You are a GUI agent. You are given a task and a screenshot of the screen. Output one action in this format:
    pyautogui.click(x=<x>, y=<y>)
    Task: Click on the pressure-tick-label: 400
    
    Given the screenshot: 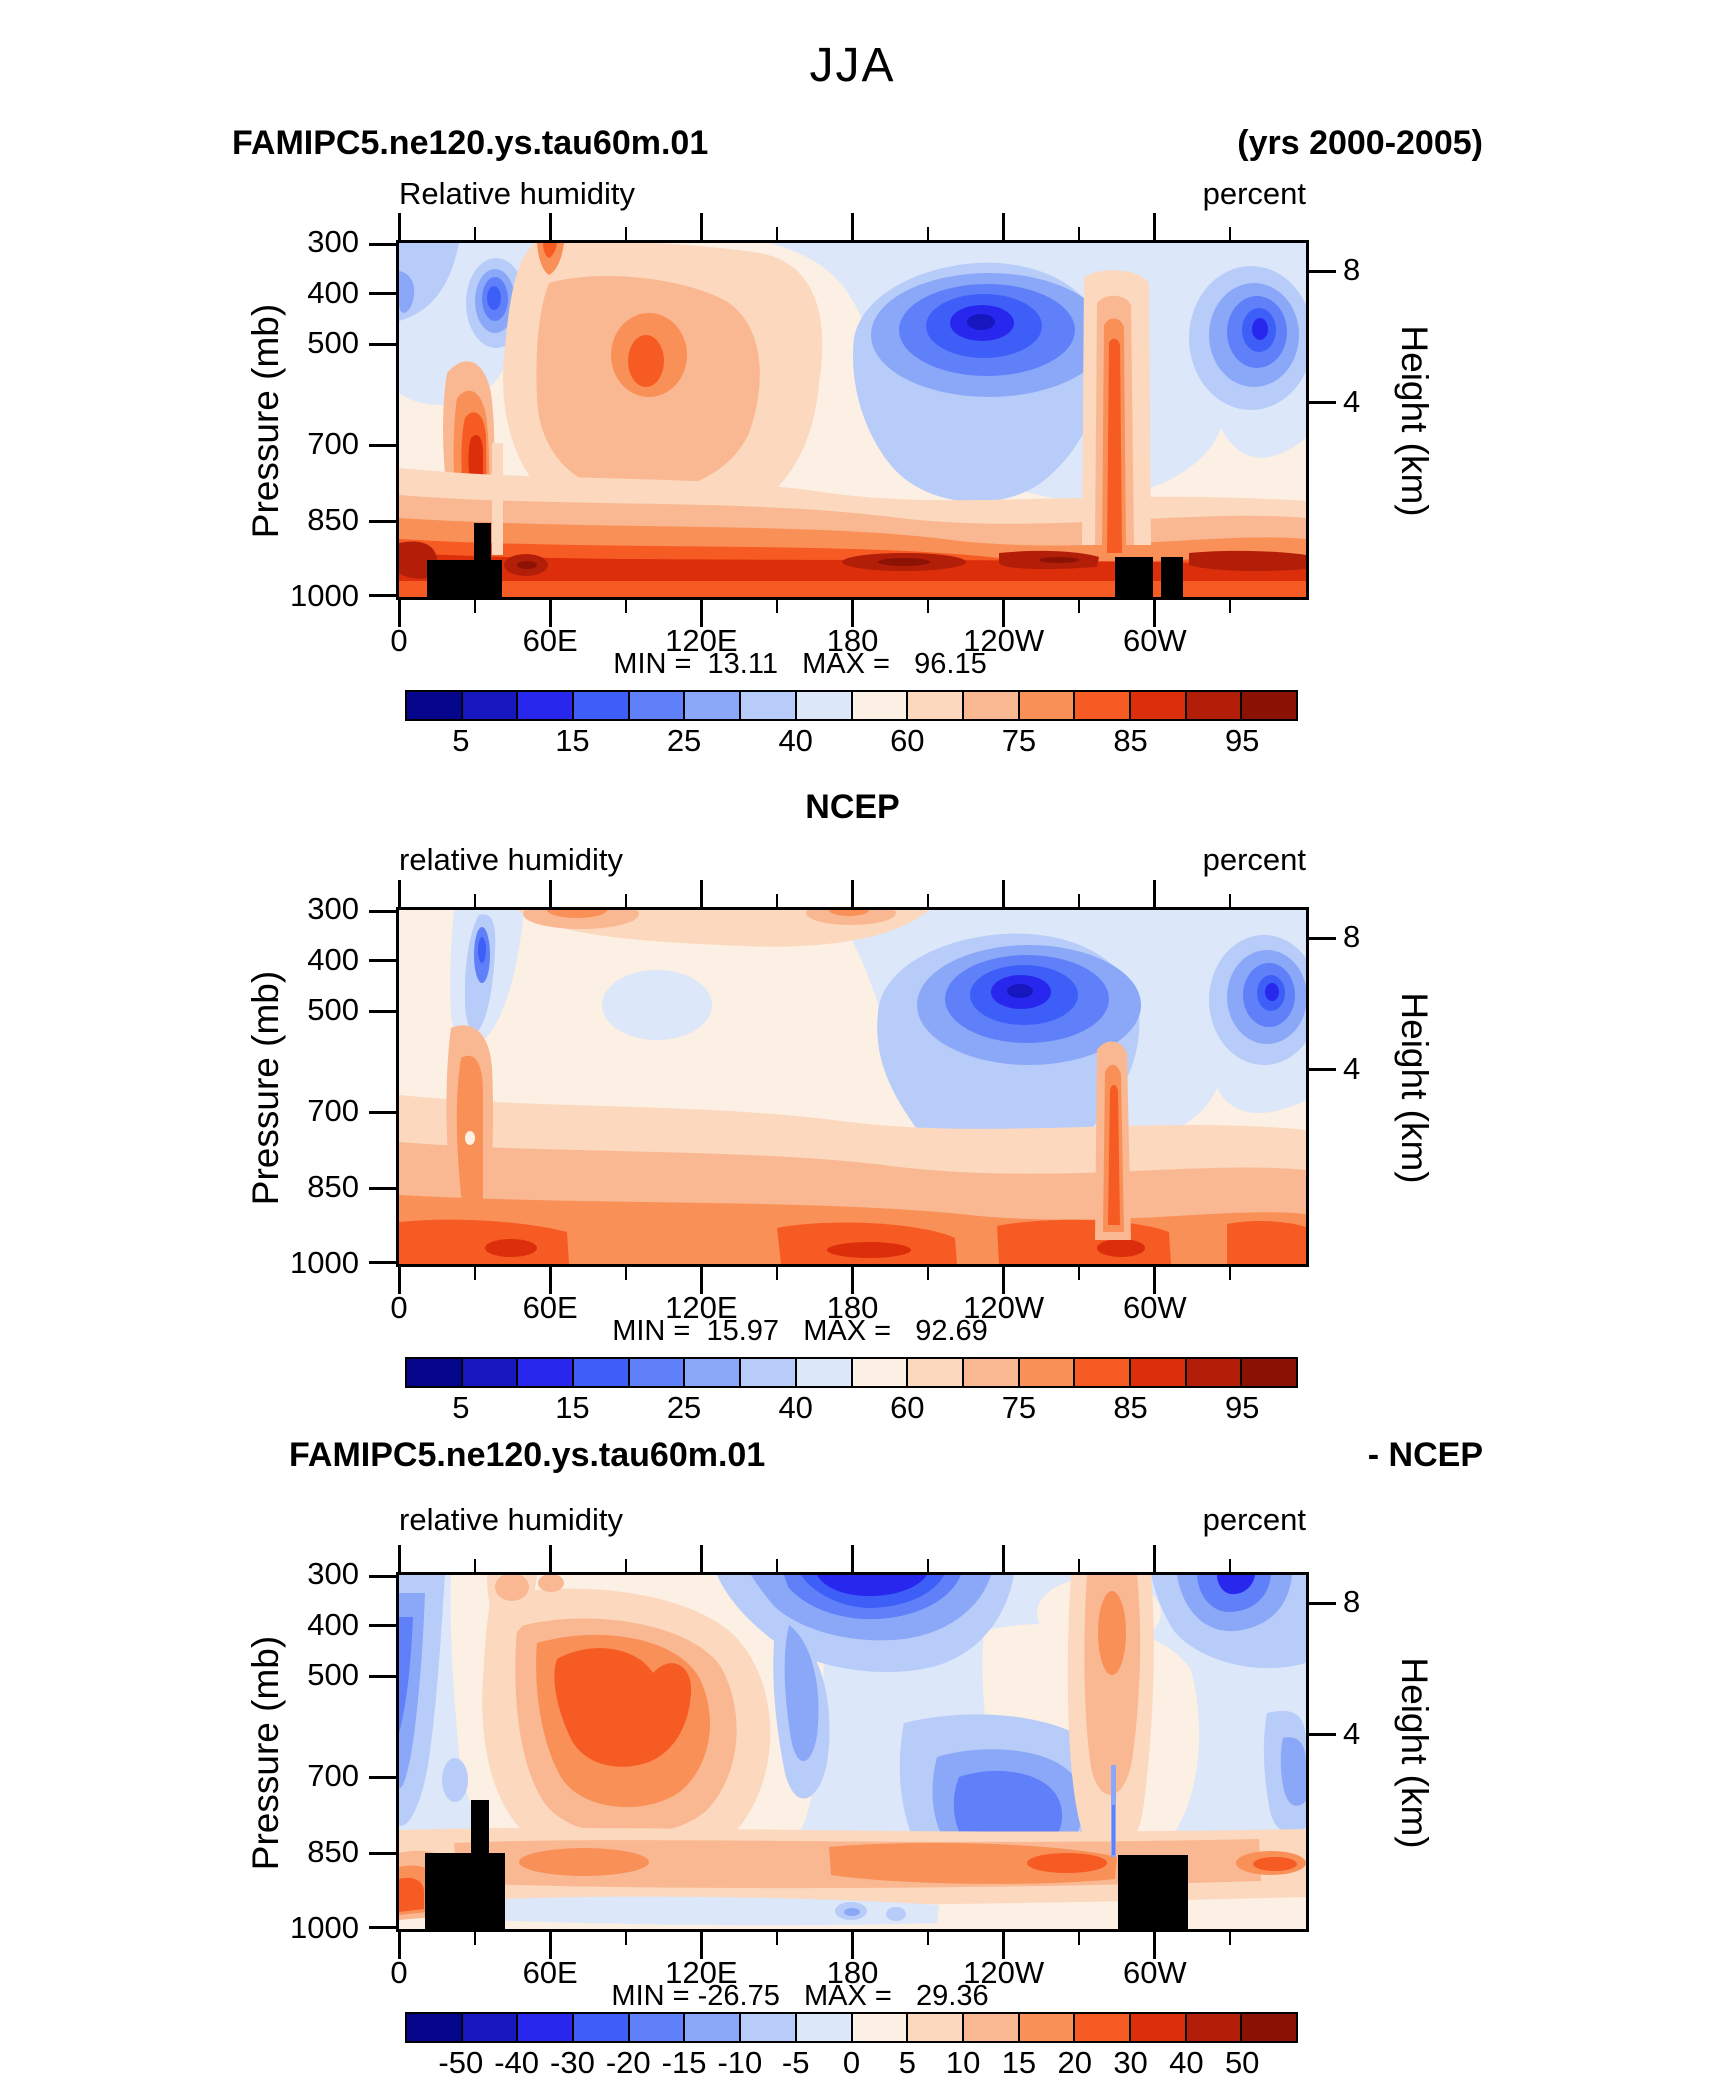 What is the action you would take?
    pyautogui.click(x=333, y=1624)
    